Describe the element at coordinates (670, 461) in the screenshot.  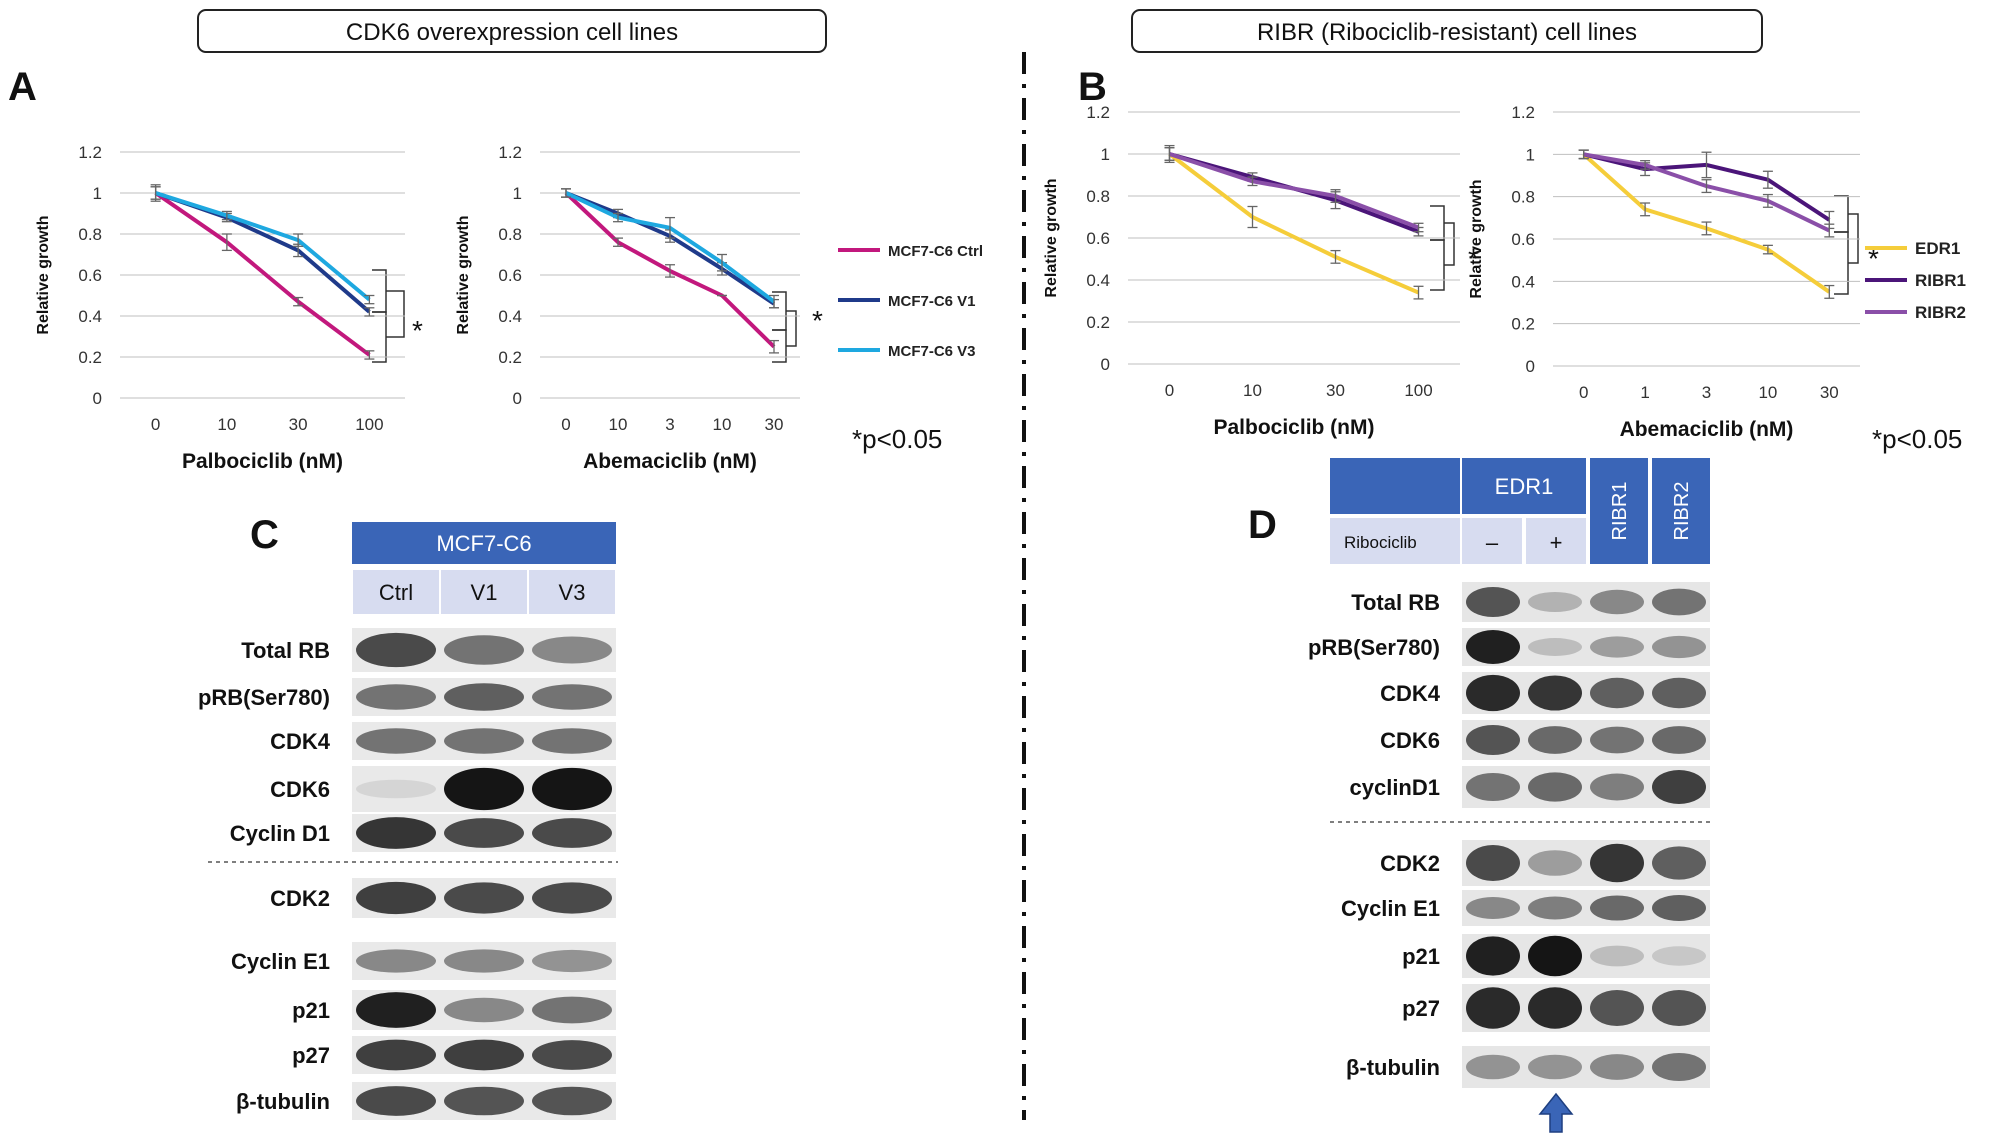
I see `x-axis-label: Abemaciclib (nM)` at that location.